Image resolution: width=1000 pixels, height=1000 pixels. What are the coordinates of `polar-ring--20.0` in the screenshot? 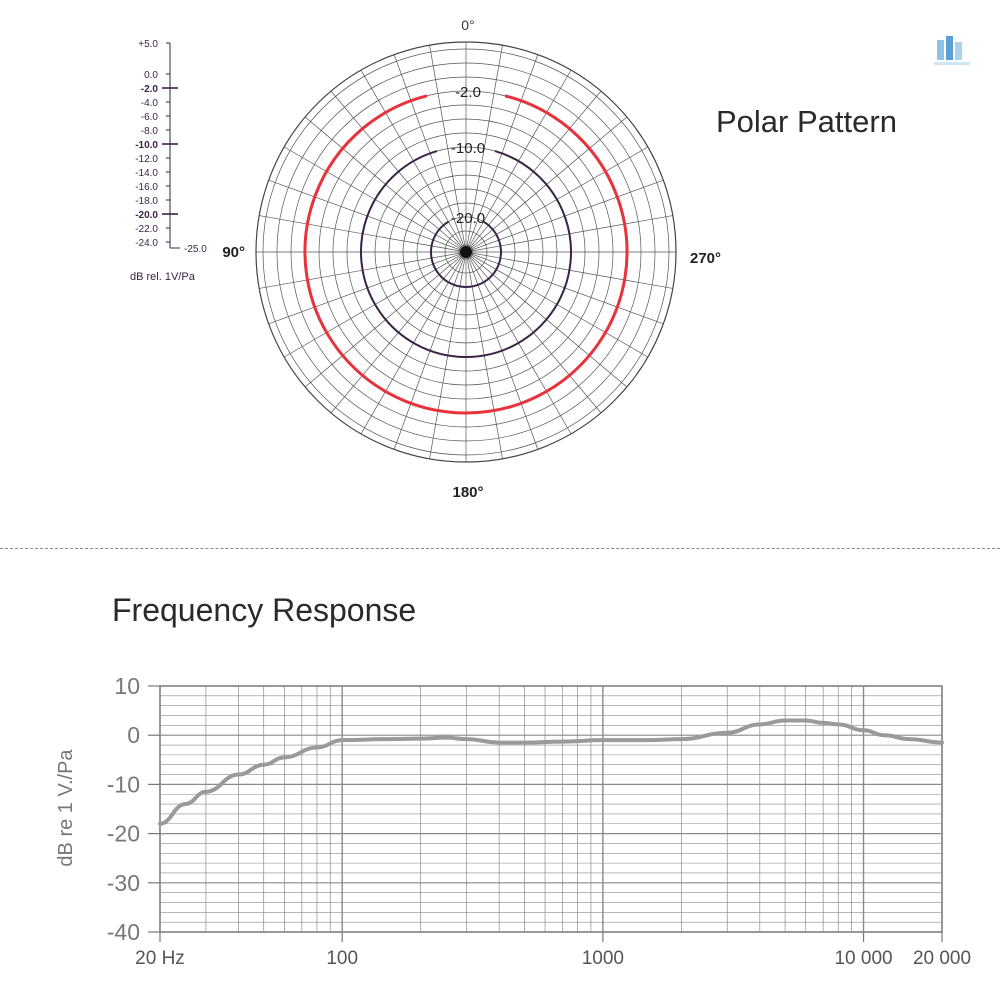 It's located at (466, 254).